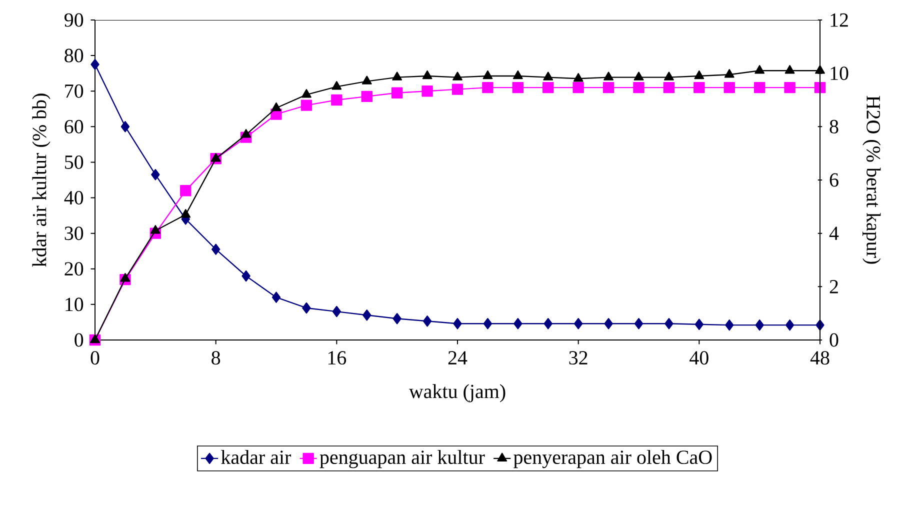  What do you see at coordinates (74, 269) in the screenshot?
I see `y-tick-label: 20` at bounding box center [74, 269].